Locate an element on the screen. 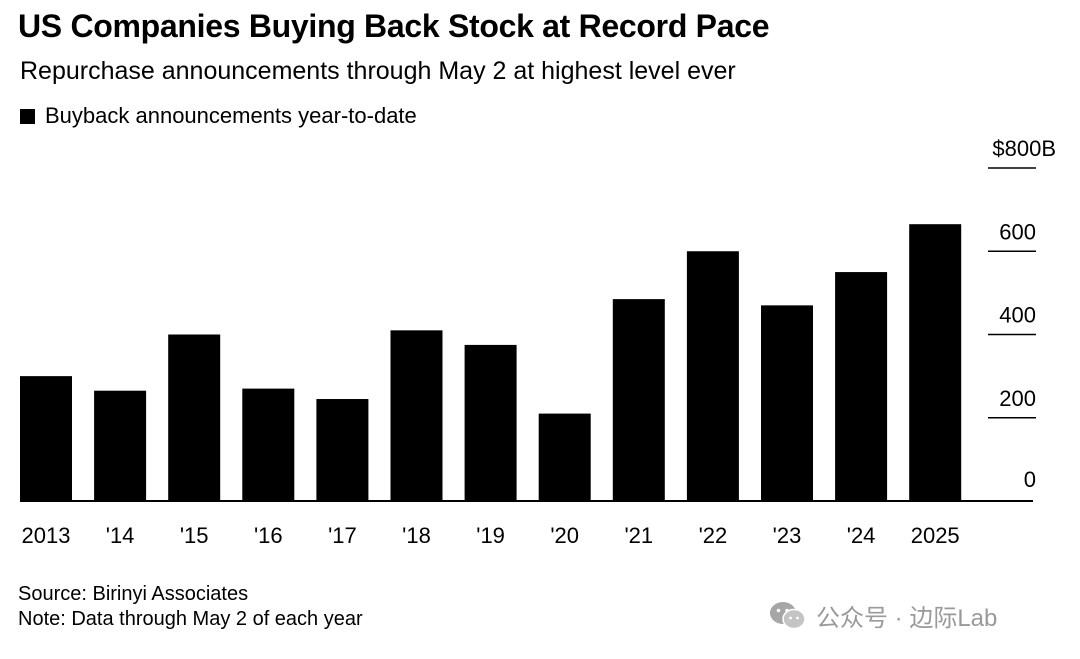  legend-label: Buyback announcements year-to-date is located at coordinates (231, 115).